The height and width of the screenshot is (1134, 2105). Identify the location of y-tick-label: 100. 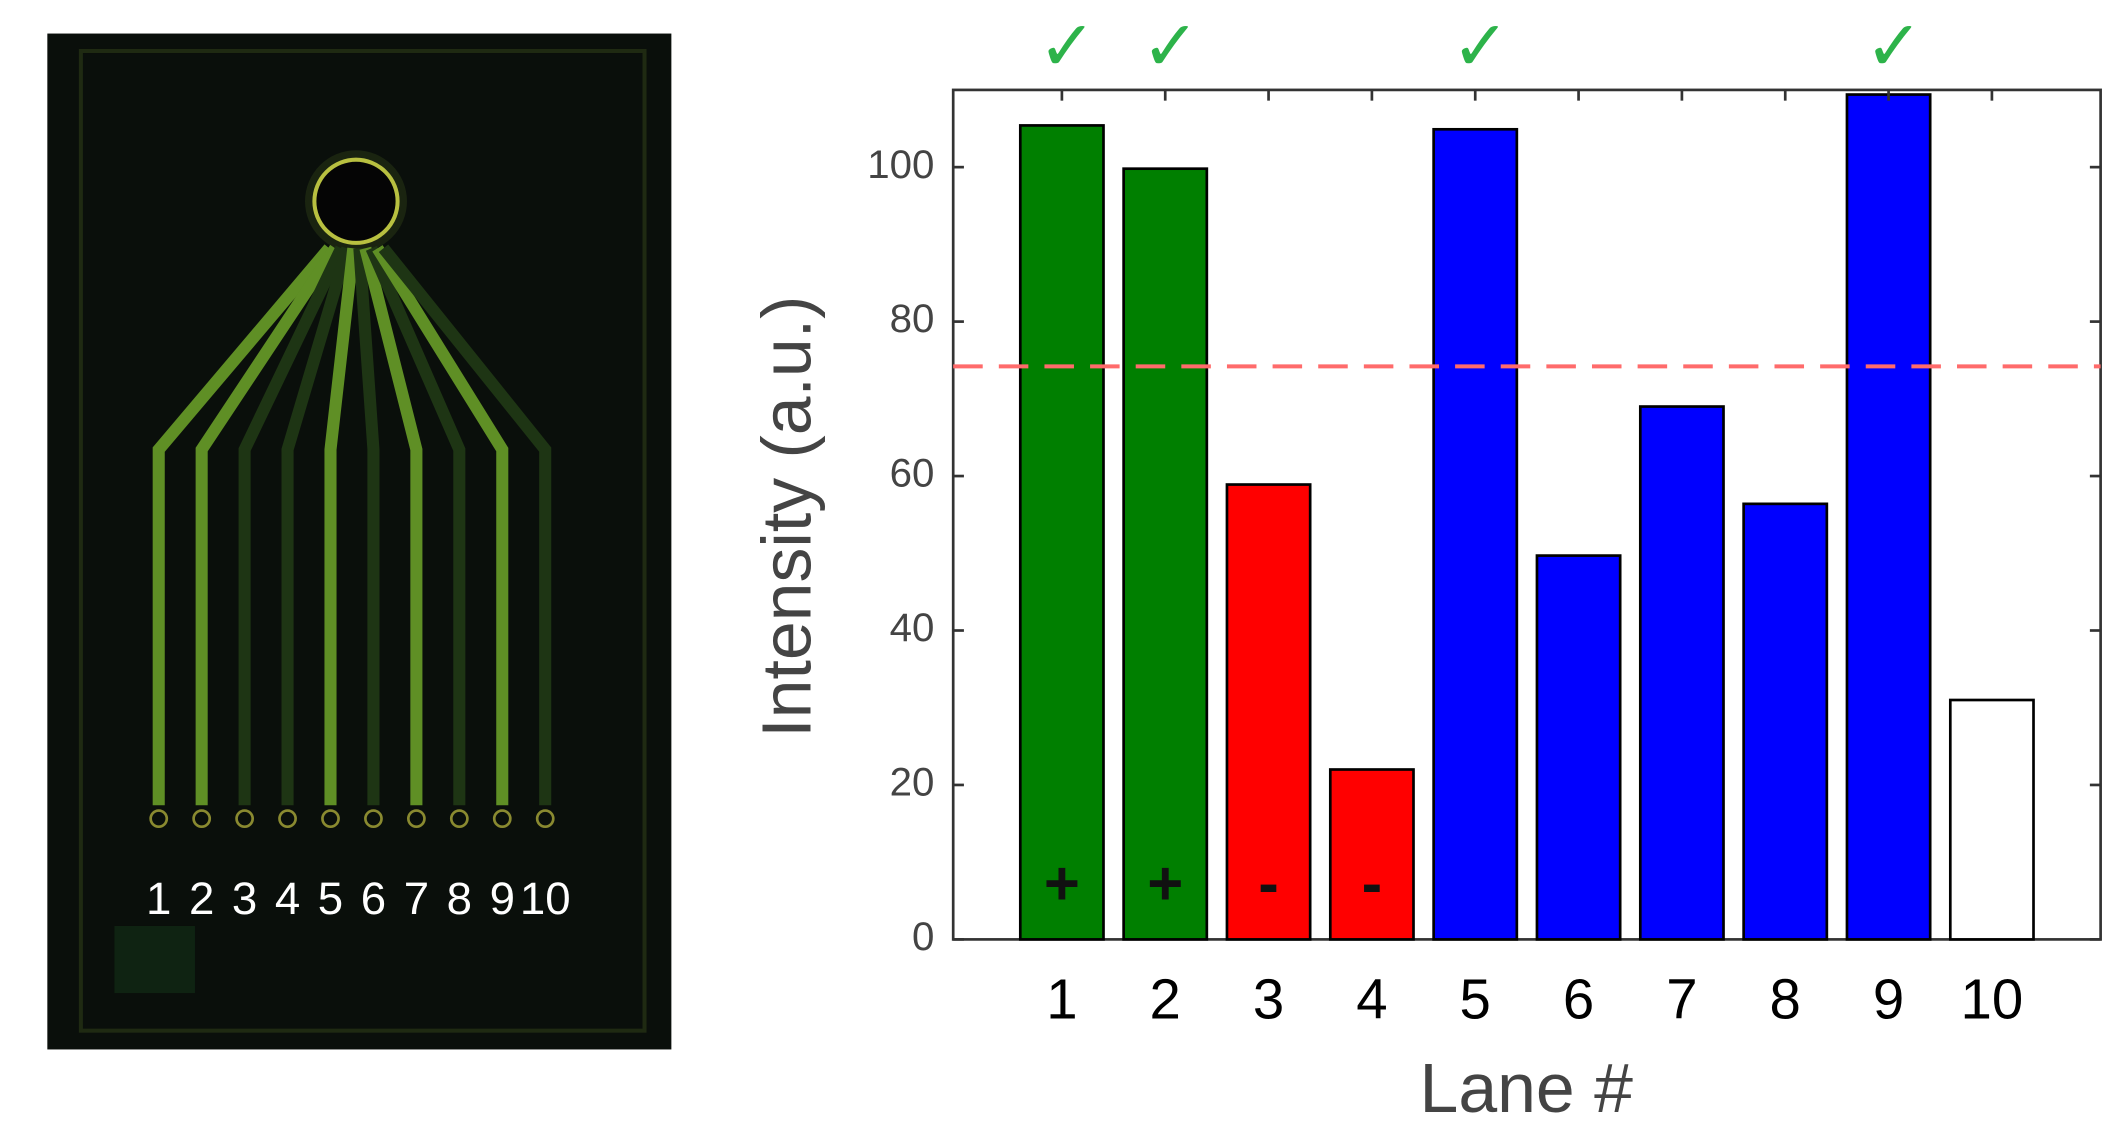
(900, 164).